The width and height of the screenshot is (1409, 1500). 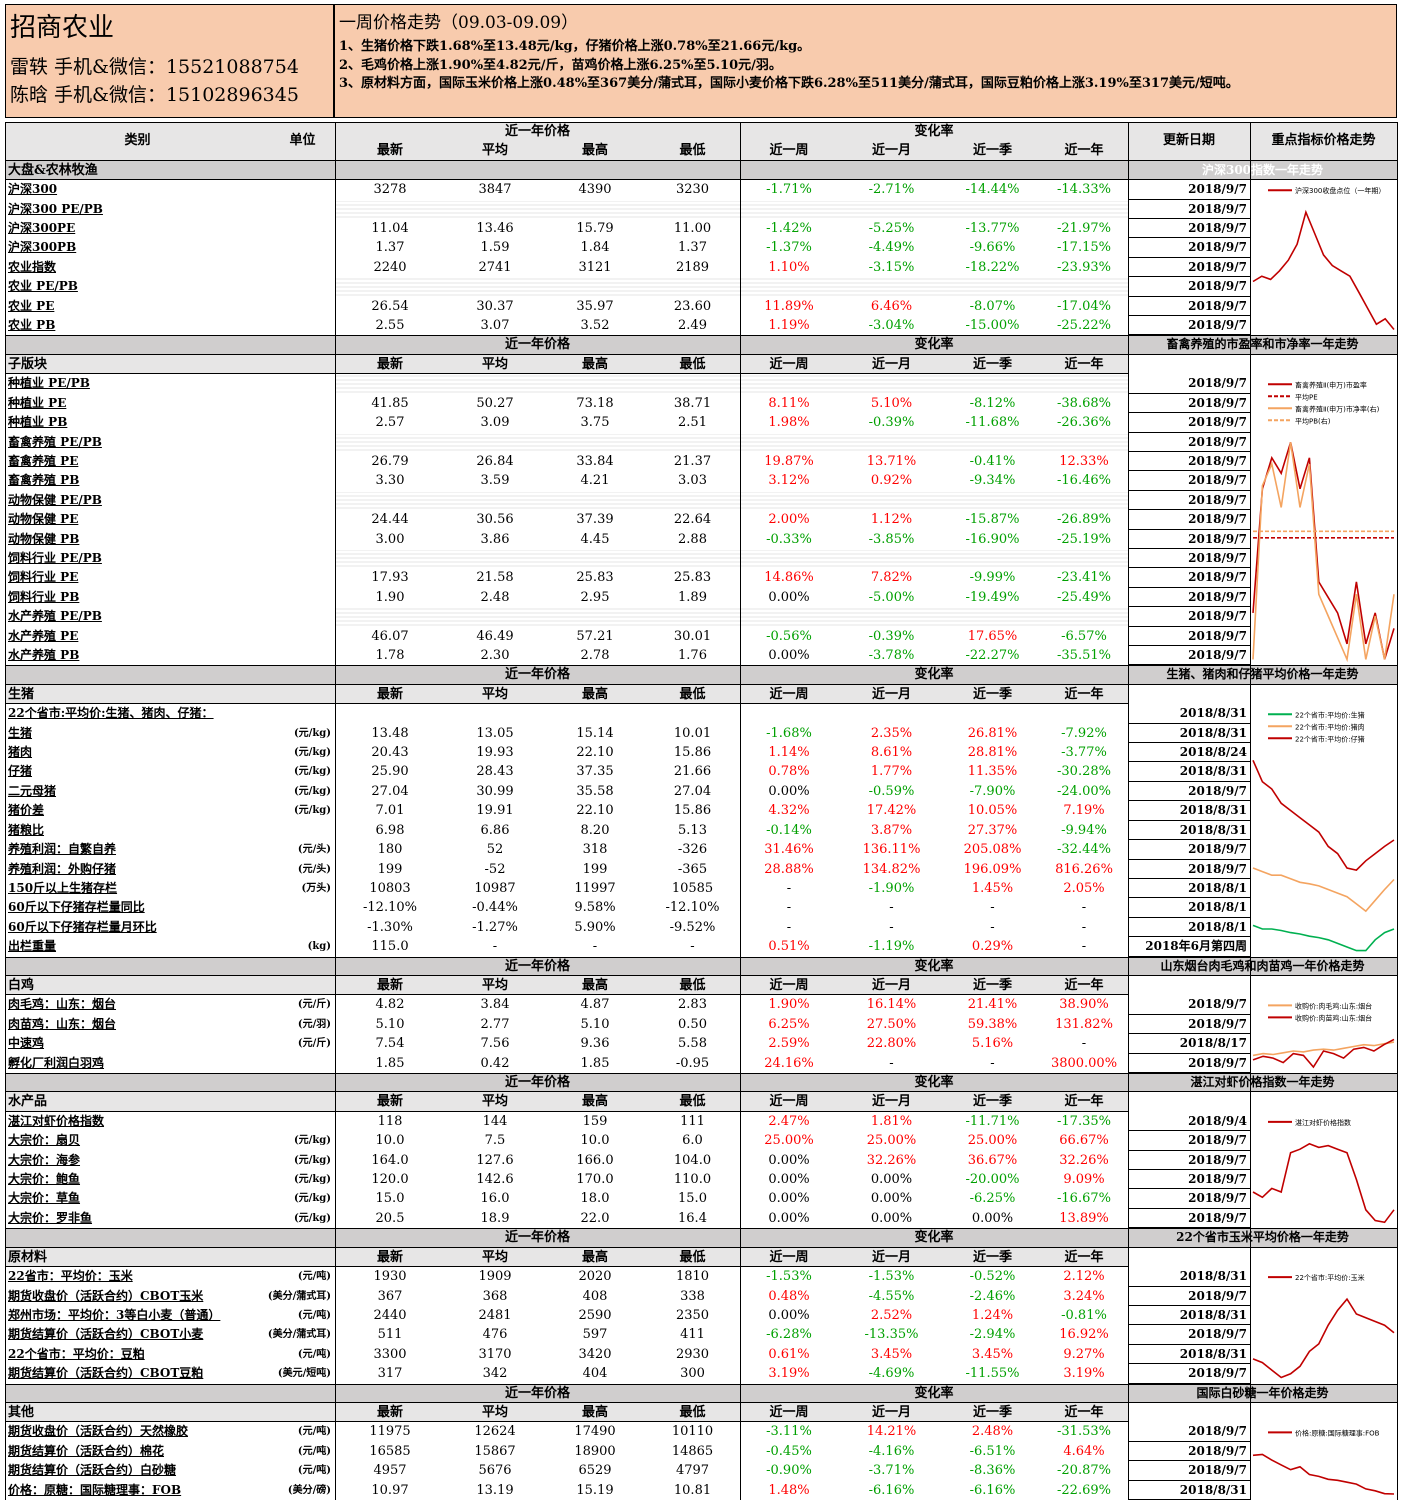 What do you see at coordinates (495, 520) in the screenshot?
I see `value-cell: 30.56` at bounding box center [495, 520].